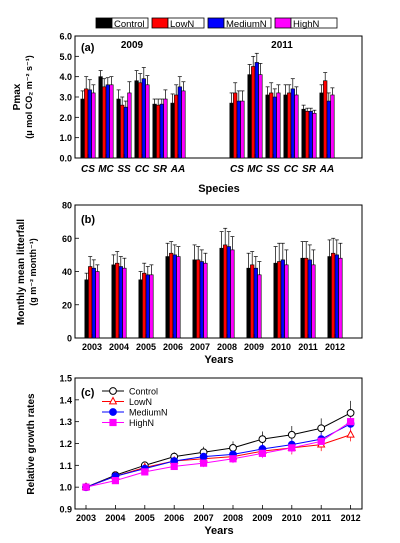  What do you see at coordinates (296, 126) in the screenshot?
I see `panel-a-2011-bar-CC-highn` at bounding box center [296, 126].